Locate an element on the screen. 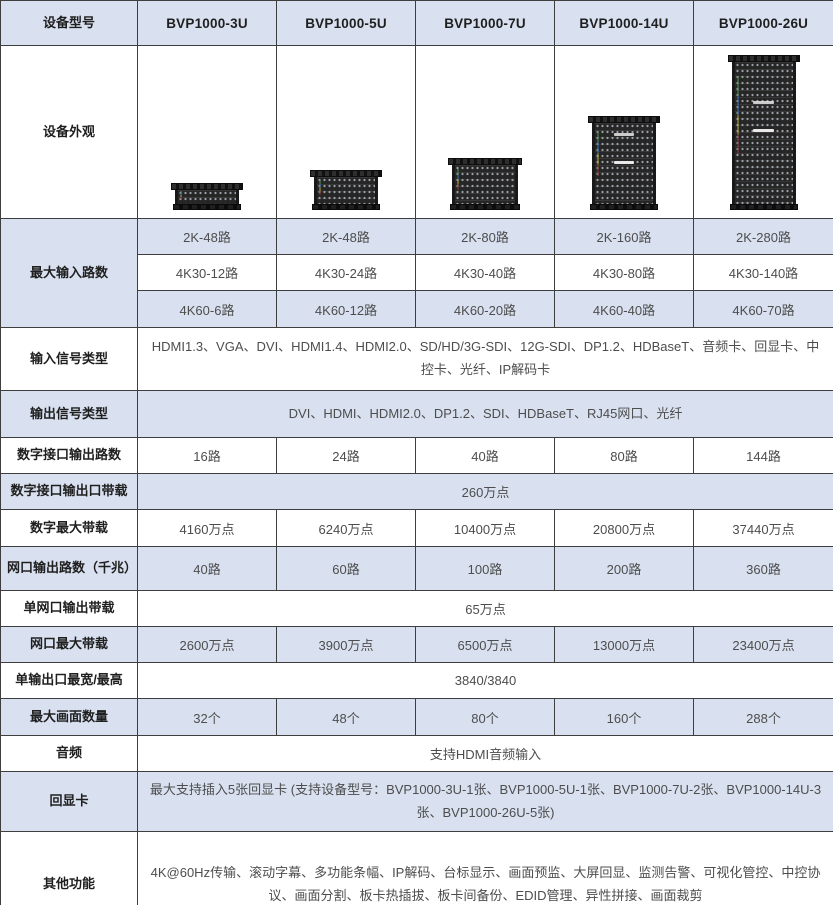 The width and height of the screenshot is (833, 905). max-input-2k-5u: 2K-48路 is located at coordinates (346, 236).